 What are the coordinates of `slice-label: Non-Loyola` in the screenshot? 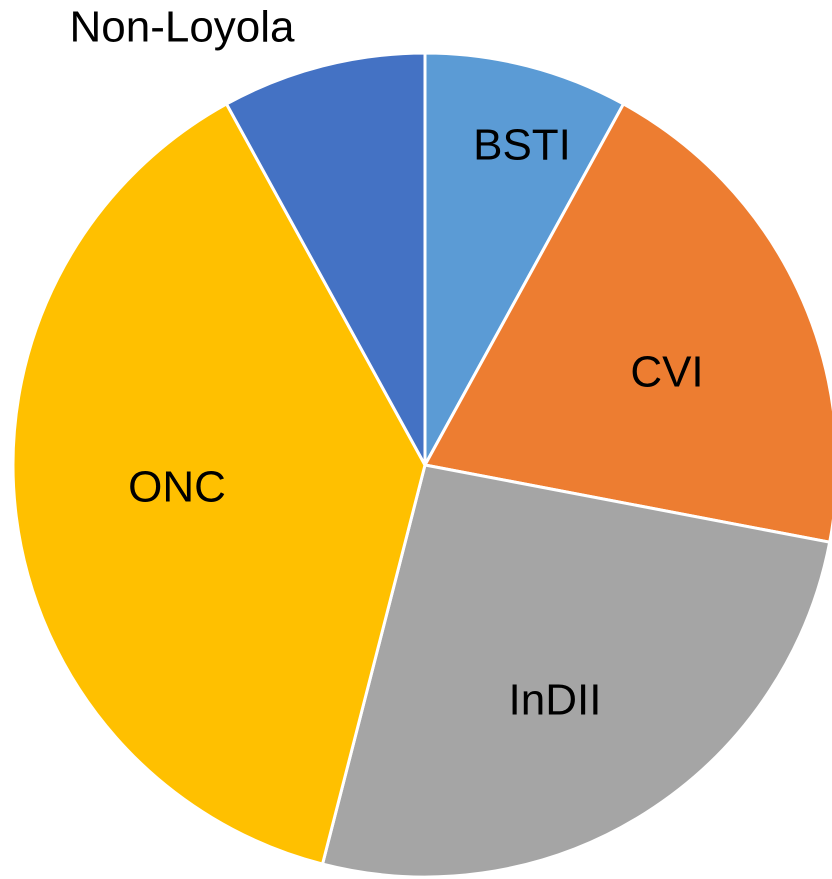 It's located at (182, 27).